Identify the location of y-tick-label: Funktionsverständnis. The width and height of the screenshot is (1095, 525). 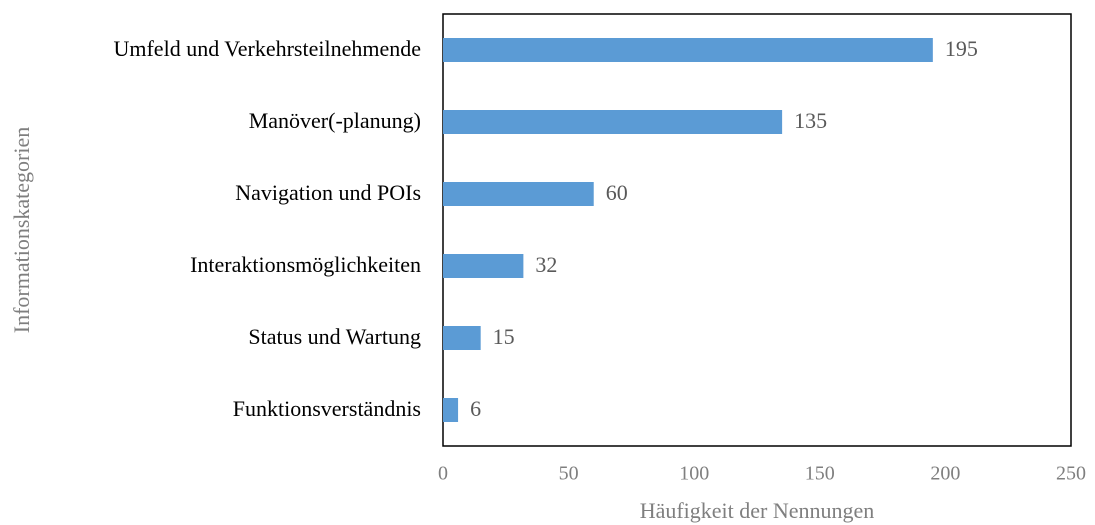
(327, 408).